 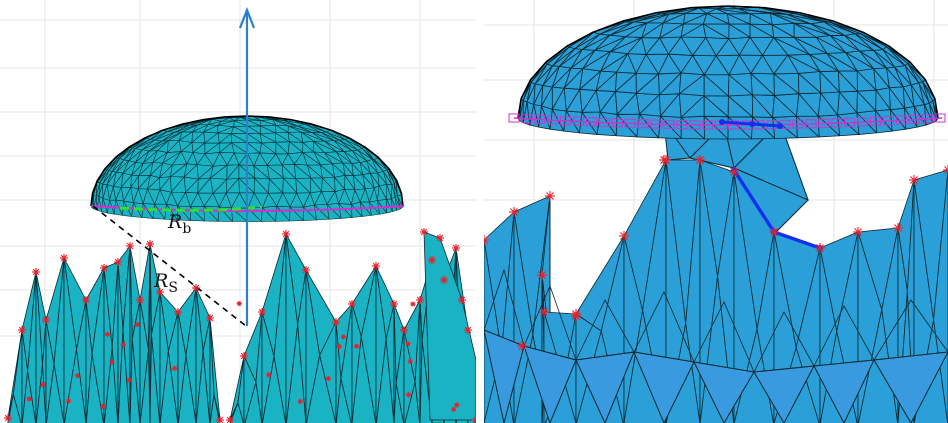 I want to click on dome-mesh, so click(x=728, y=72).